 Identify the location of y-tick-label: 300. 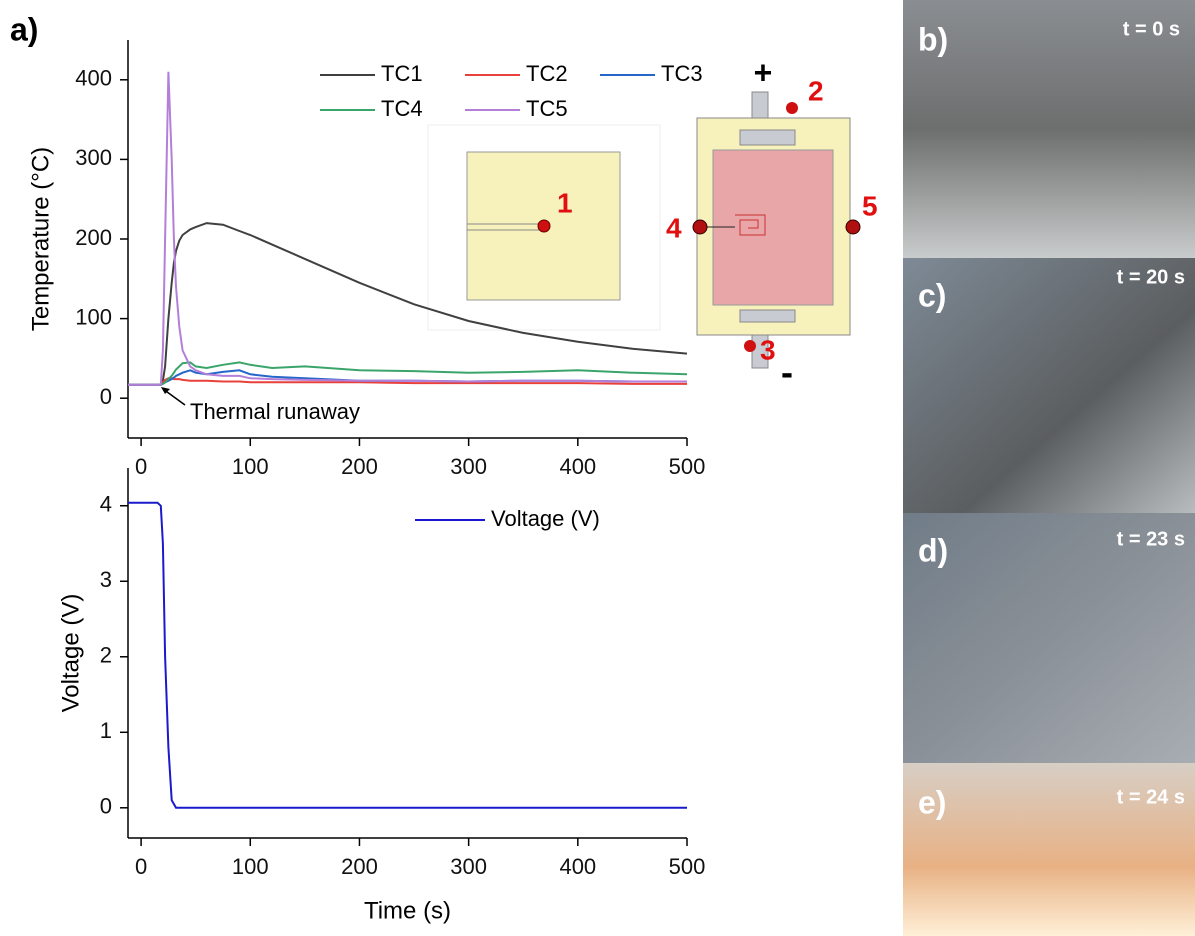
(93, 157).